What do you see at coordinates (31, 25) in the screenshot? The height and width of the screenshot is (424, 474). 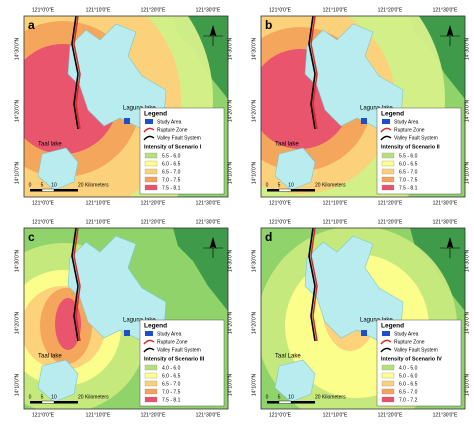 I see `panel-label: a` at bounding box center [31, 25].